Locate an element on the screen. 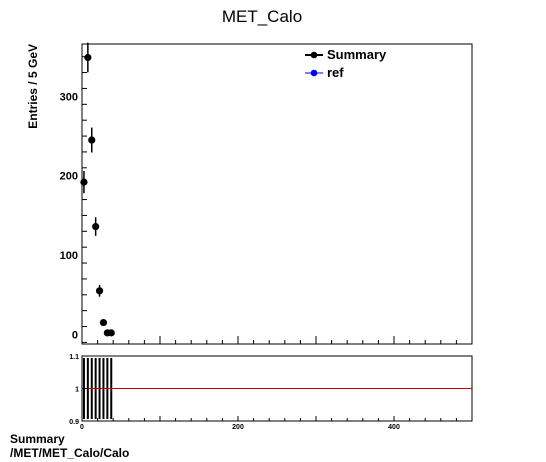 The width and height of the screenshot is (546, 462). ratio-x-tick-label: 400 is located at coordinates (394, 427).